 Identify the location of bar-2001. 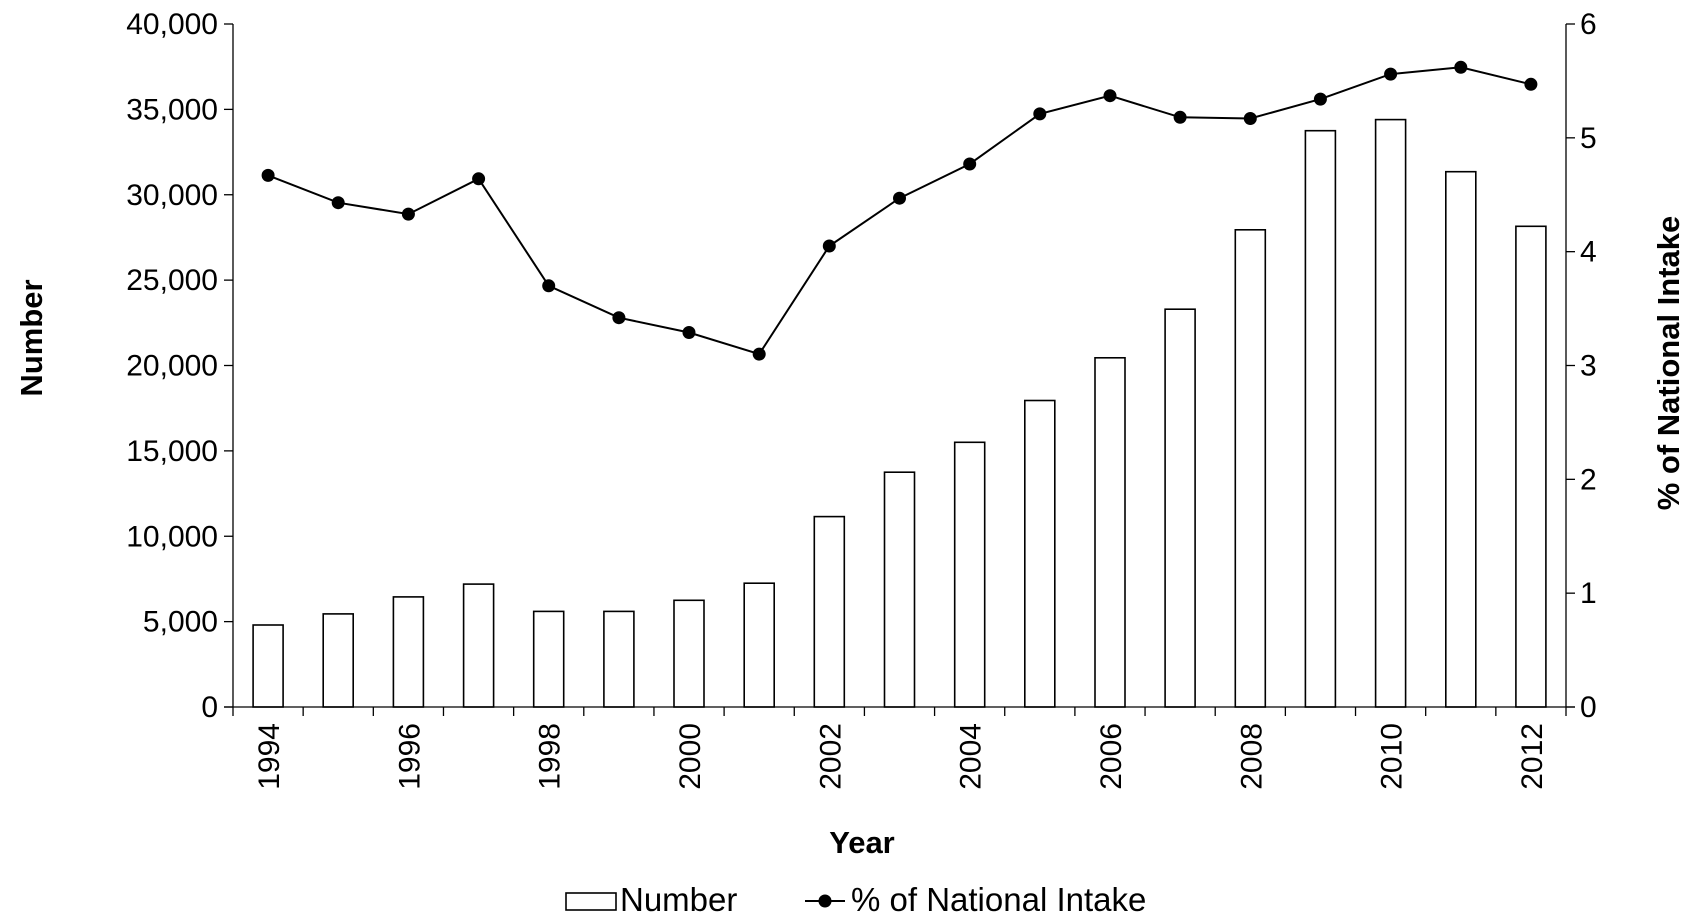
(759, 645).